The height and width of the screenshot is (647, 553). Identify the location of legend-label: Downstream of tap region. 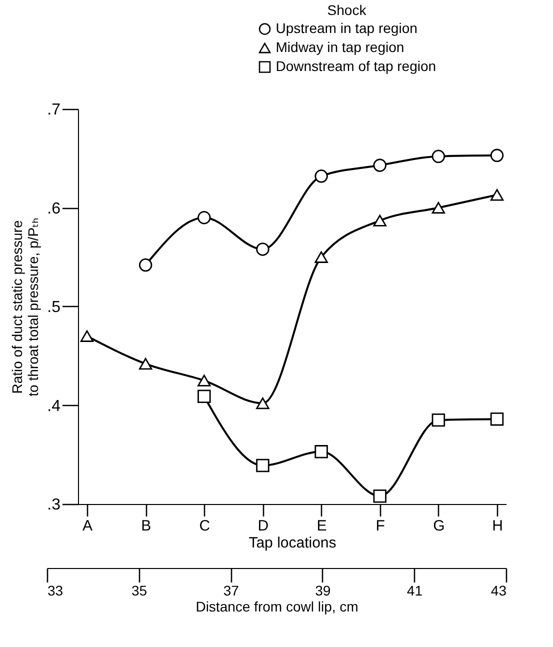
(356, 66).